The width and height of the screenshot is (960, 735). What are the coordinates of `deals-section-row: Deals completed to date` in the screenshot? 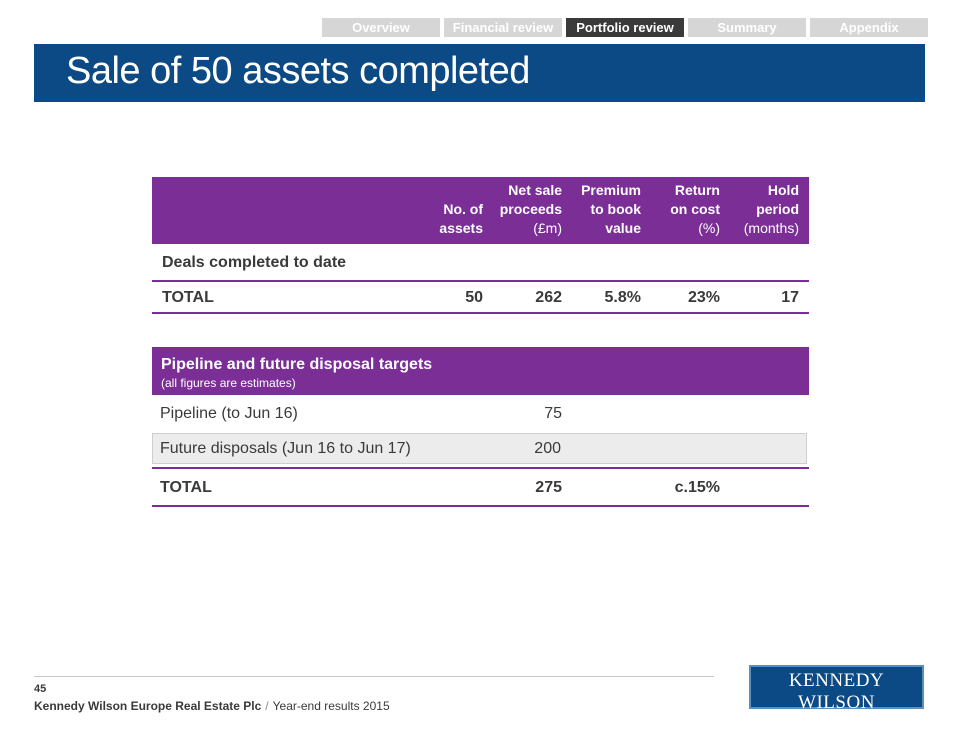 It's located at (480, 263).